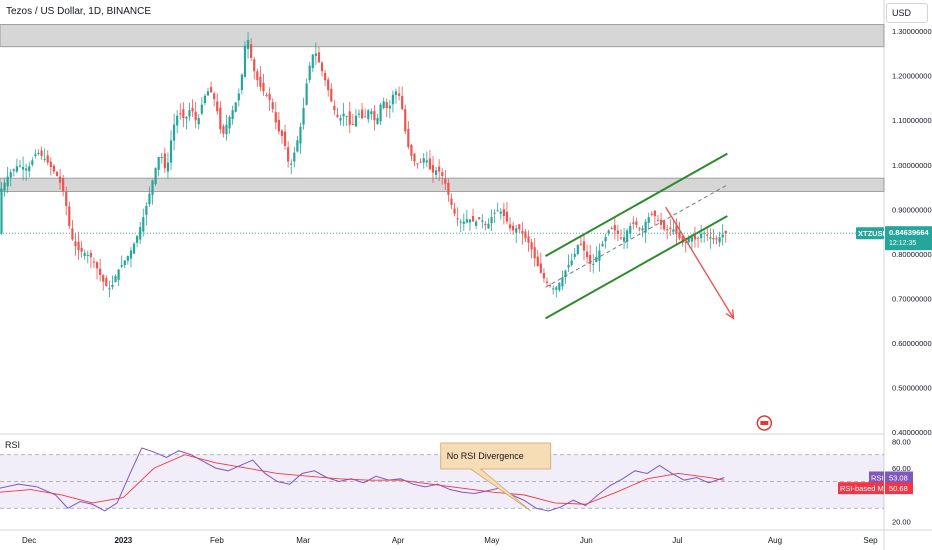 The height and width of the screenshot is (550, 932). I want to click on rsi-value-label: 53.08, so click(898, 477).